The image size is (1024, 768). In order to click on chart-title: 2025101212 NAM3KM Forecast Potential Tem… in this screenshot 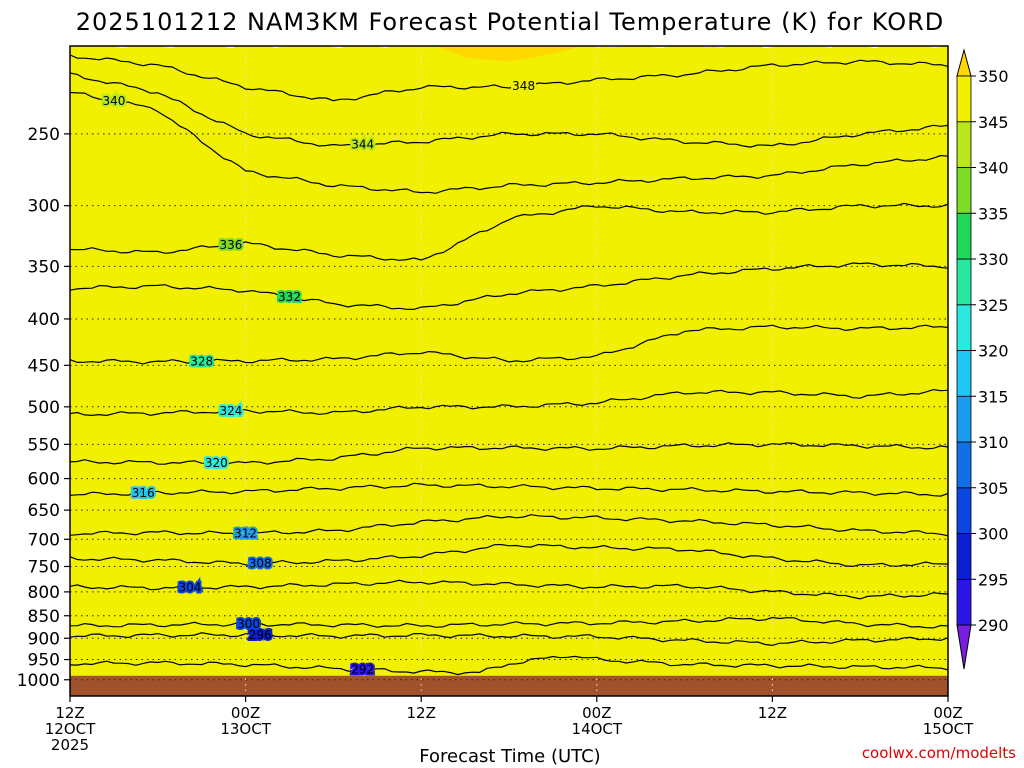, I will do `click(510, 22)`.